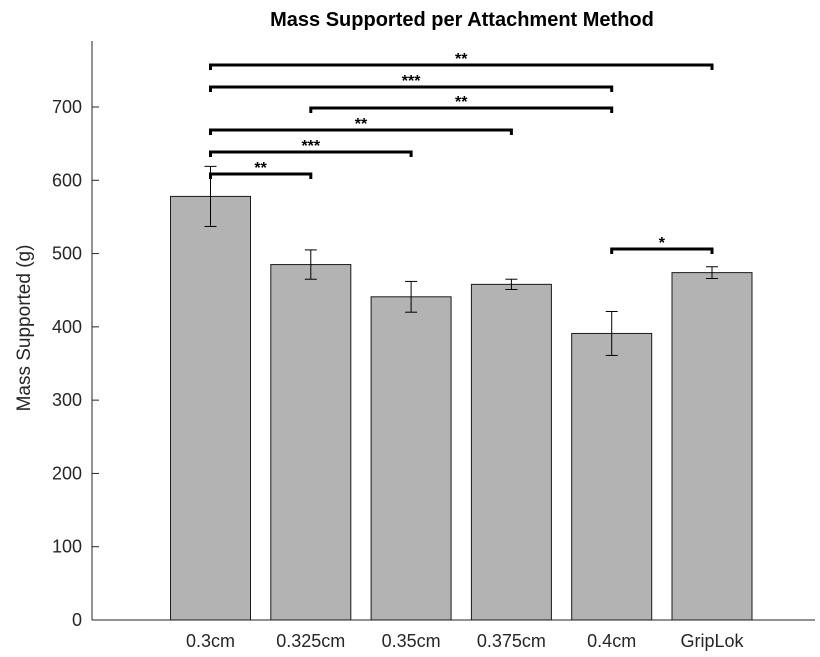 The height and width of the screenshot is (657, 820). I want to click on x-tick-label: 0.375cm, so click(511, 641).